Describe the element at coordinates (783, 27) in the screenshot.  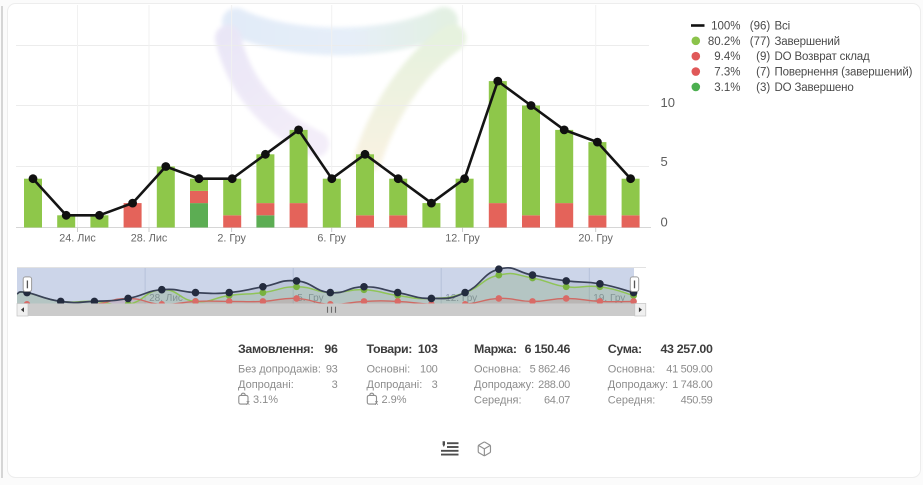
I see `svg-text: Всі` at that location.